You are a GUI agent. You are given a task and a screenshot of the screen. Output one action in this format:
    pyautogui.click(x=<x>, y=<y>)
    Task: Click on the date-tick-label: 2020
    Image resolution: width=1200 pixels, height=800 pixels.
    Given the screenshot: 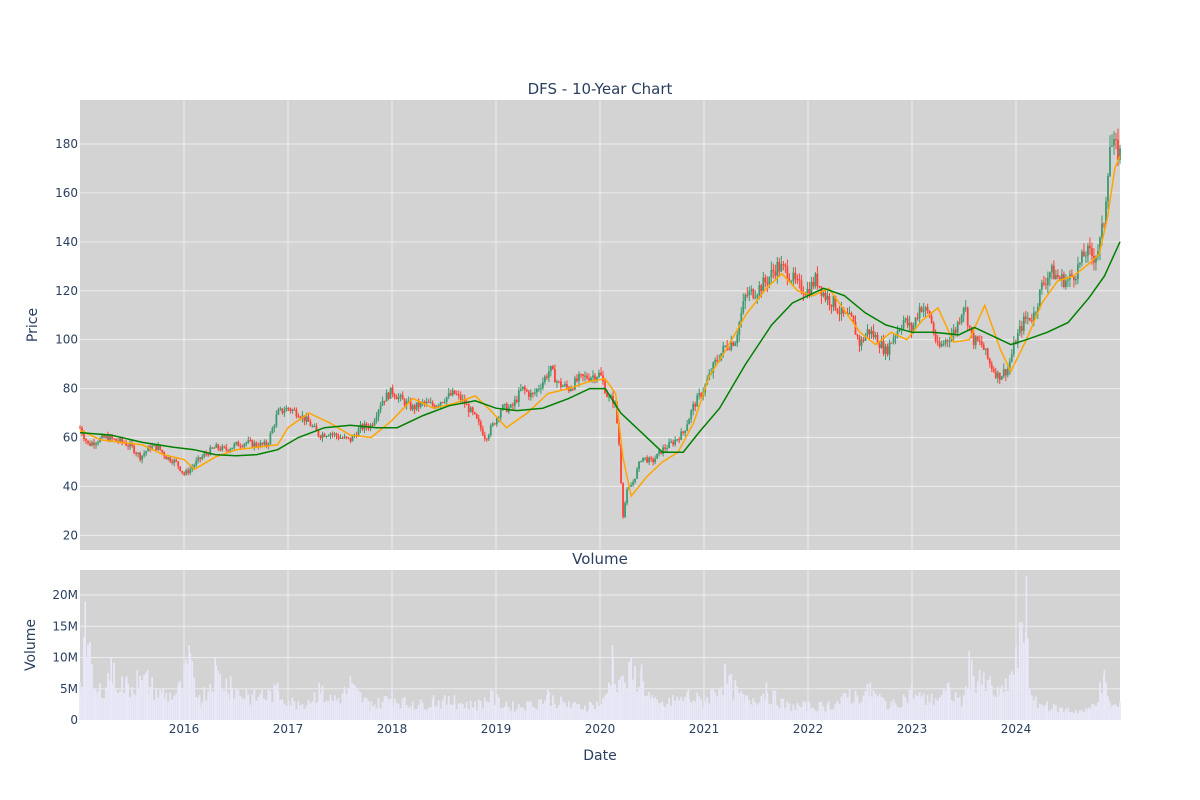 What is the action you would take?
    pyautogui.click(x=600, y=729)
    